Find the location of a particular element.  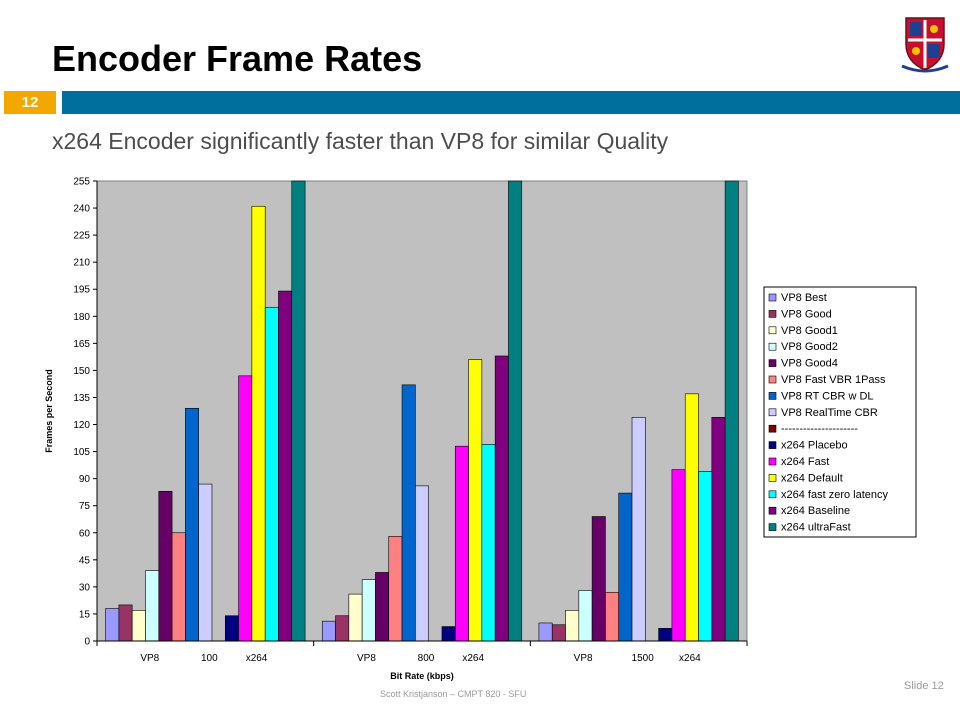

y-axis-title: Frames per Second is located at coordinates (49, 411).